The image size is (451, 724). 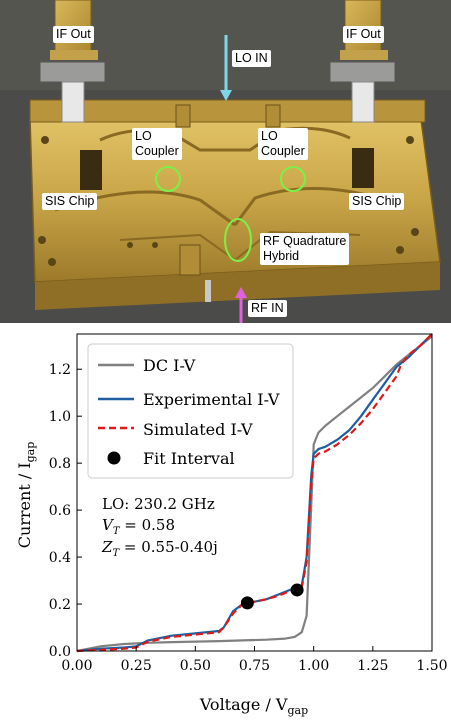 What do you see at coordinates (30, 452) in the screenshot?
I see `y-axis-label-sub: gap` at bounding box center [30, 452].